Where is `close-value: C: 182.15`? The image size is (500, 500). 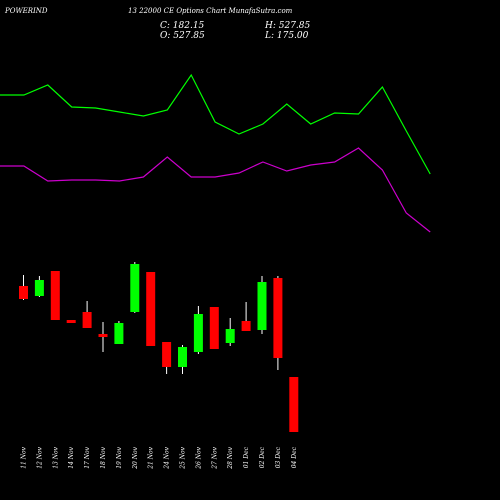 close-value: C: 182.15 is located at coordinates (182, 26).